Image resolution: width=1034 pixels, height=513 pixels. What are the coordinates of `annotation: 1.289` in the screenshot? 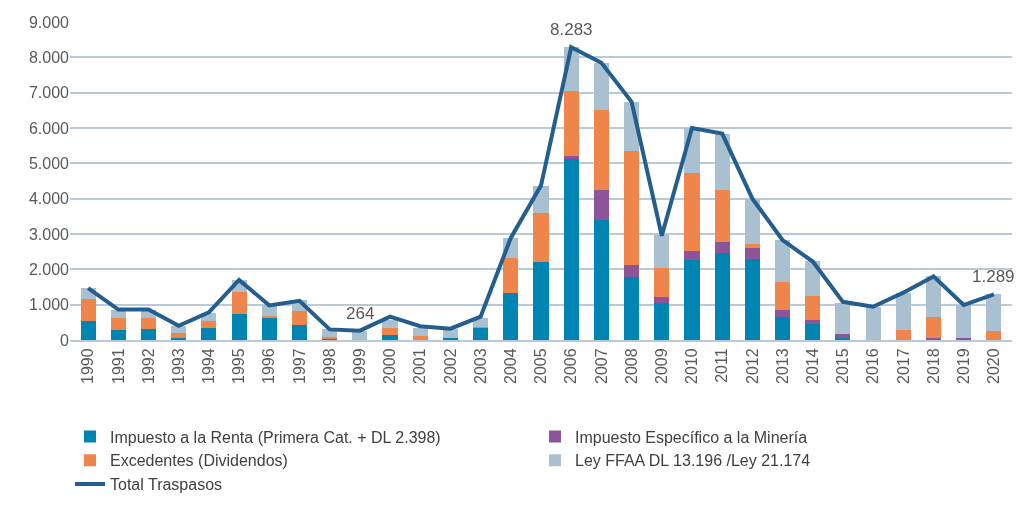 It's located at (993, 276).